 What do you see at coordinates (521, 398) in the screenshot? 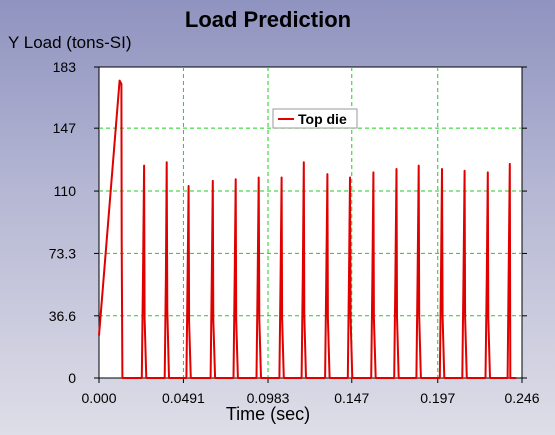
I see `x-tick-label: 0.246` at bounding box center [521, 398].